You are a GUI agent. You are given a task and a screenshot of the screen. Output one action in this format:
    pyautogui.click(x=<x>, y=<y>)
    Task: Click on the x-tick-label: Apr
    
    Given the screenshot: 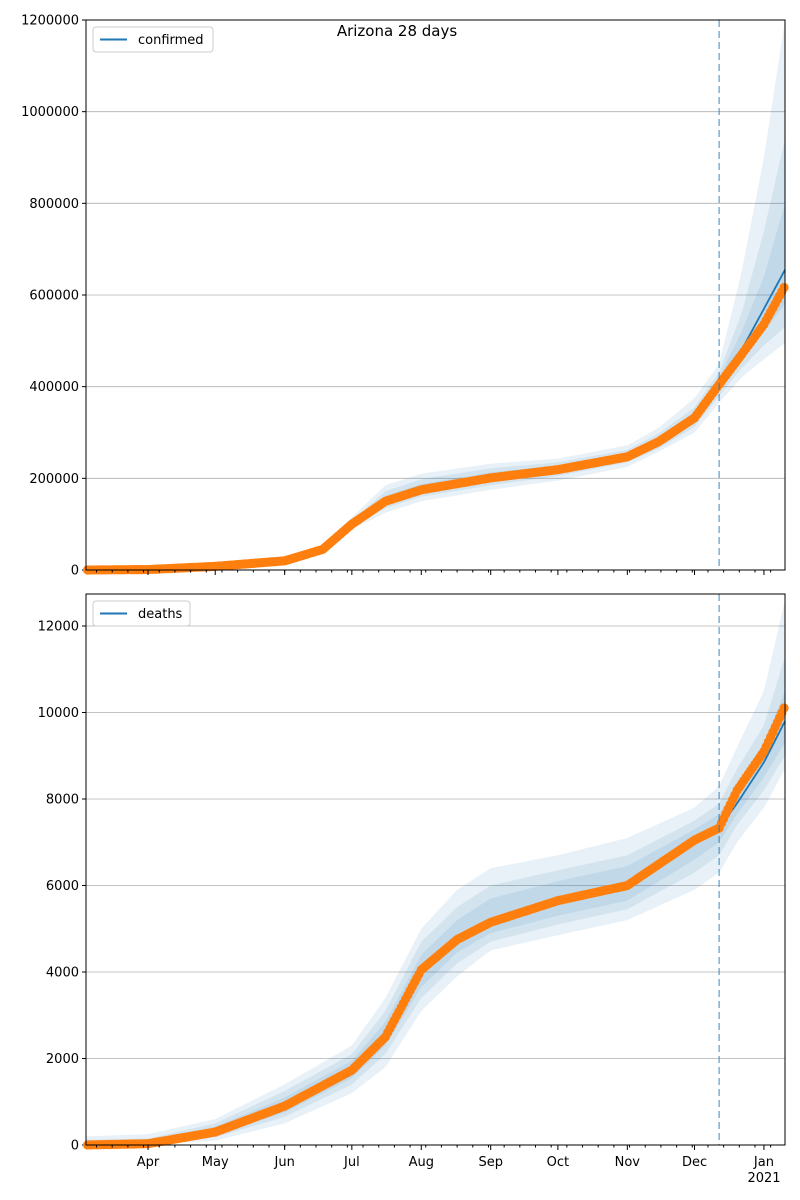 What is the action you would take?
    pyautogui.click(x=148, y=1162)
    